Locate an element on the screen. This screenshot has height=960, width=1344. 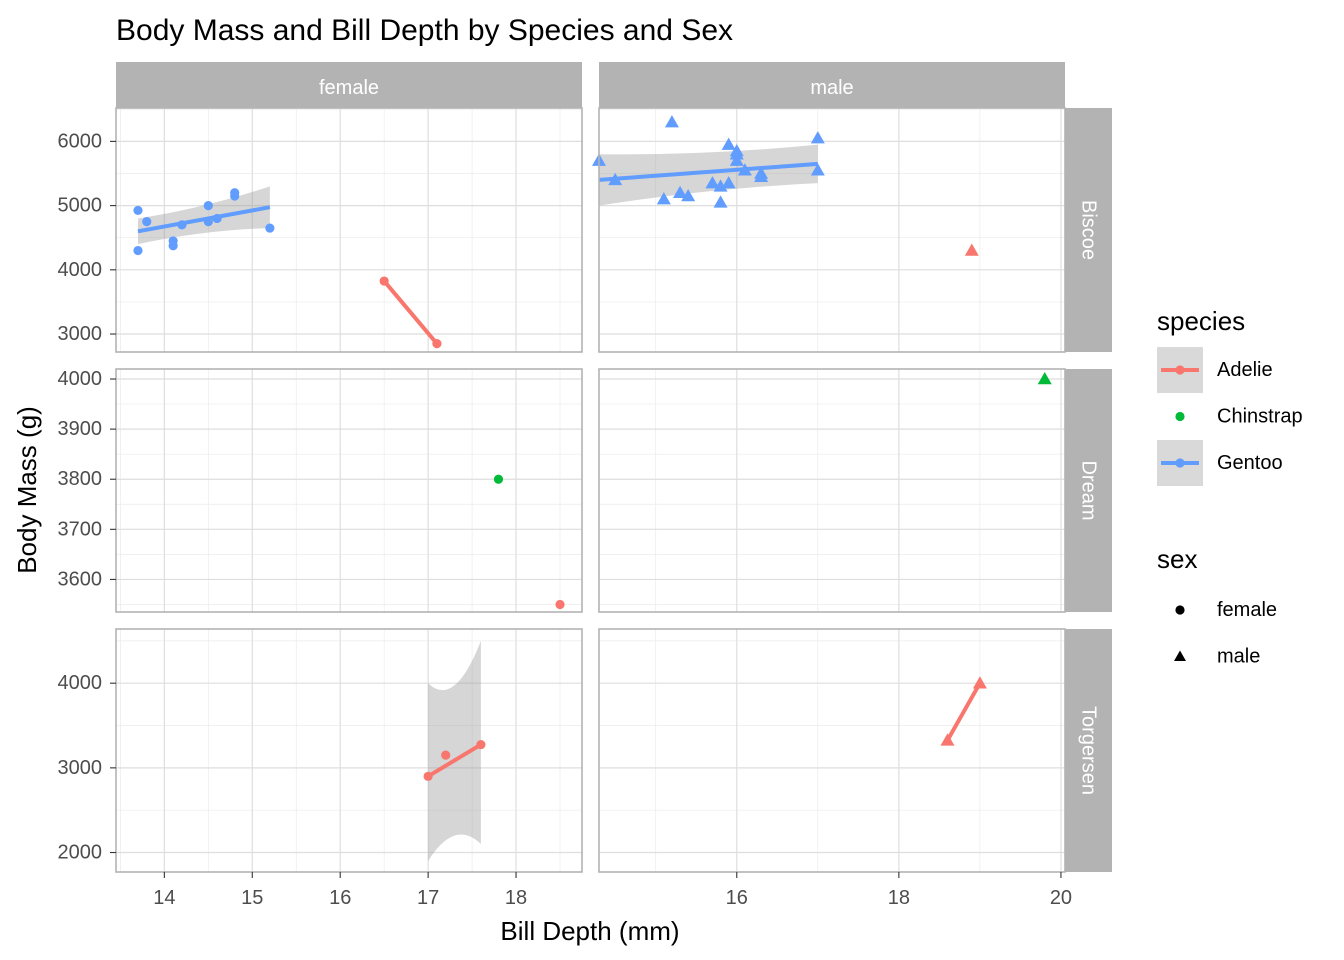
panel-dream-male is located at coordinates (832, 490).